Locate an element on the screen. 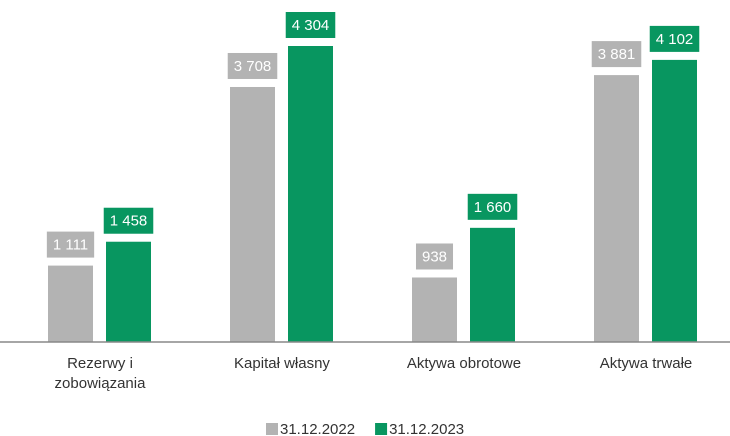  value-label: 938 is located at coordinates (434, 256).